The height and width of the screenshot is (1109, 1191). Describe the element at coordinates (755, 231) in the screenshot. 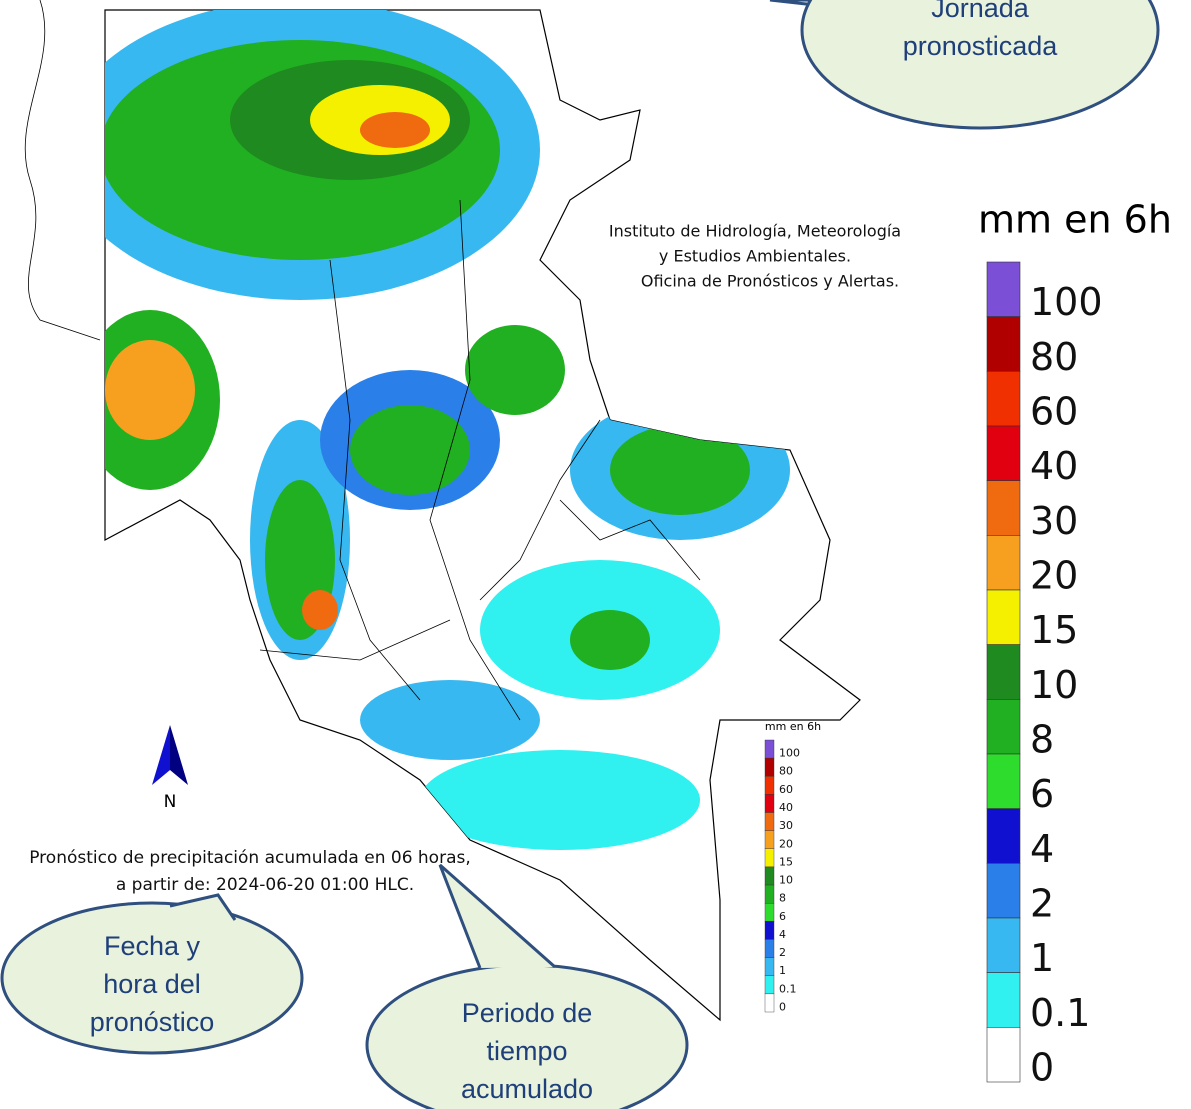

I see `institution-line: Instituto de Hidrología, Meteorología` at that location.